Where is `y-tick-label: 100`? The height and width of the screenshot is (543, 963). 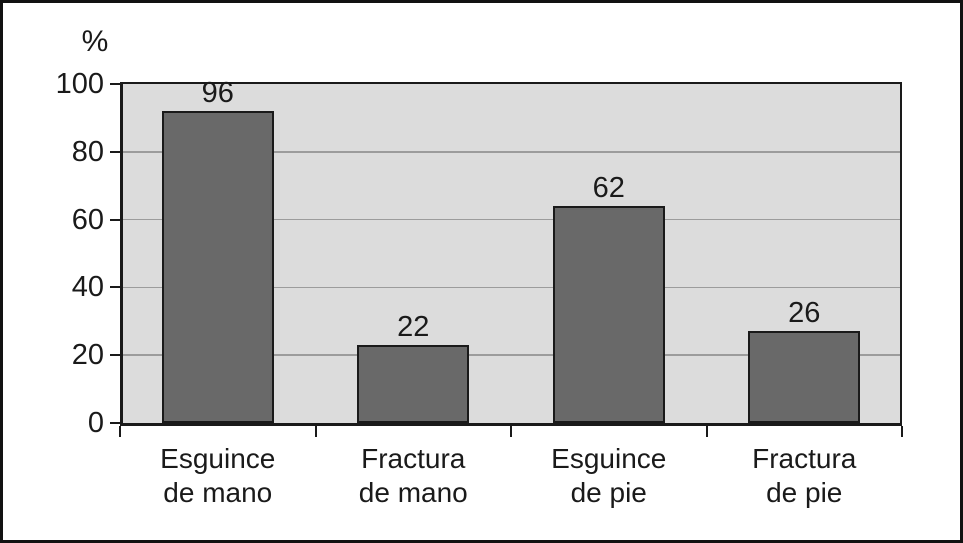
y-tick-label: 100 is located at coordinates (79, 84).